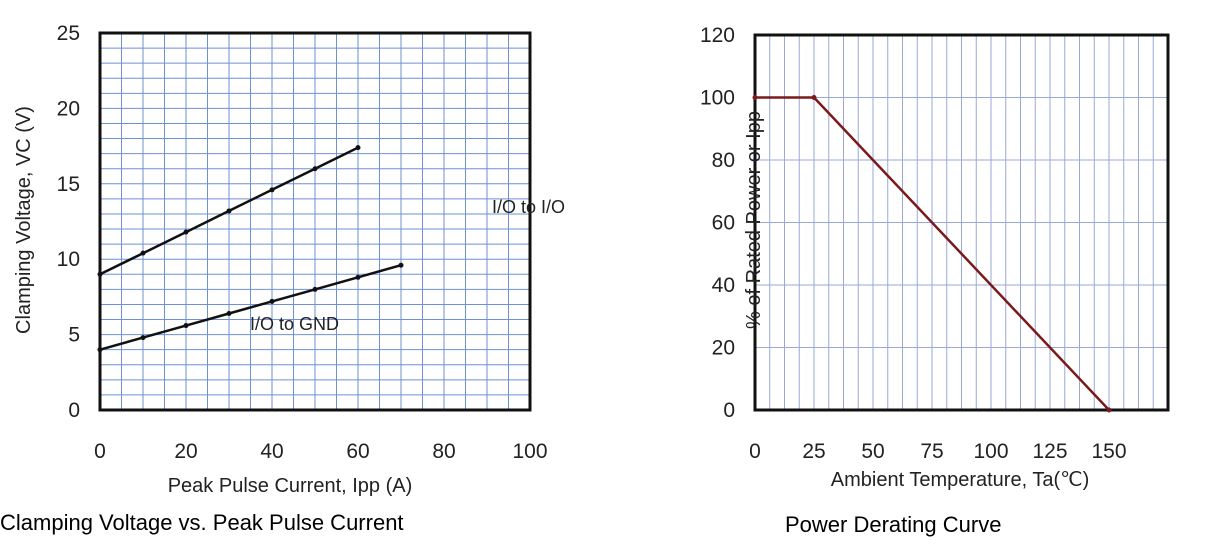 This screenshot has height=544, width=1206. I want to click on x-tick-label: 75, so click(931, 451).